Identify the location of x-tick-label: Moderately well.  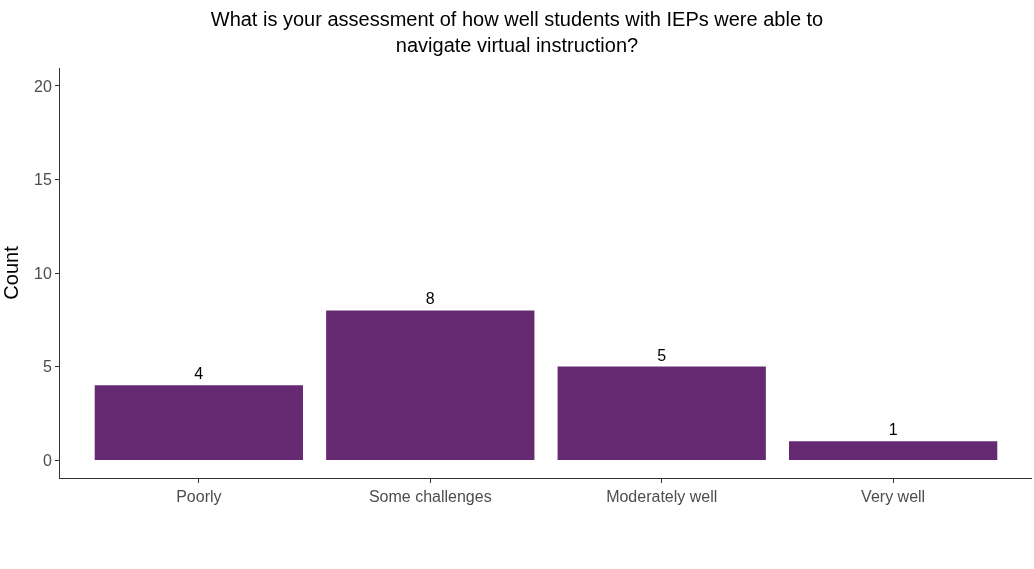
(662, 497).